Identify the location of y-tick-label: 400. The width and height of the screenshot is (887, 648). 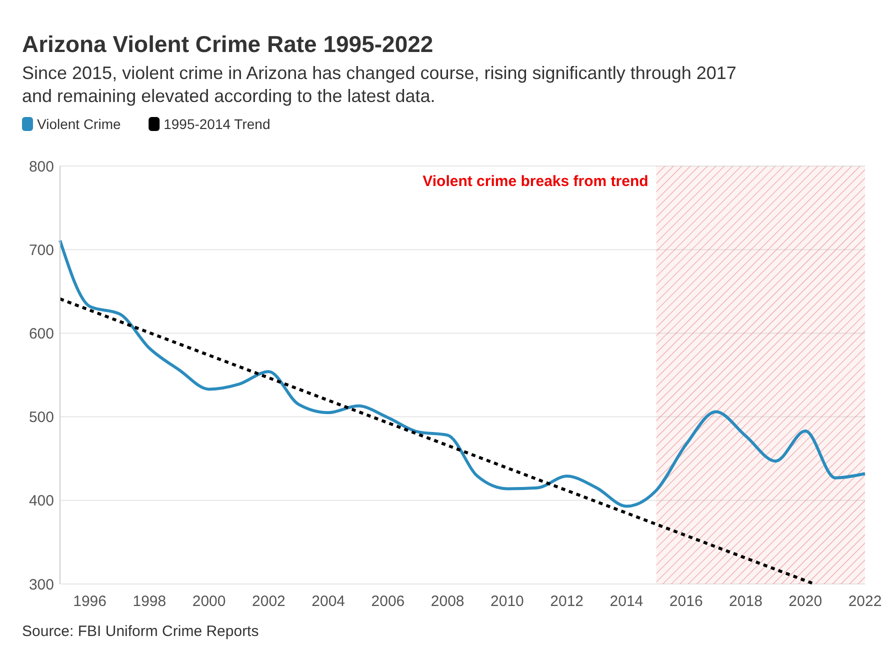
(41, 501).